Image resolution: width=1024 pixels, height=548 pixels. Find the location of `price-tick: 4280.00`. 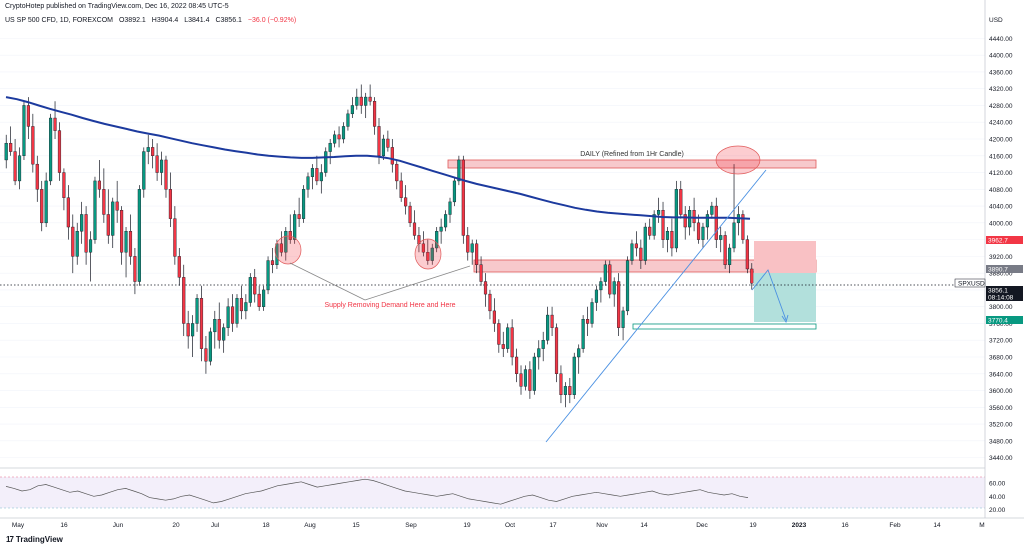

price-tick: 4280.00 is located at coordinates (1001, 106).